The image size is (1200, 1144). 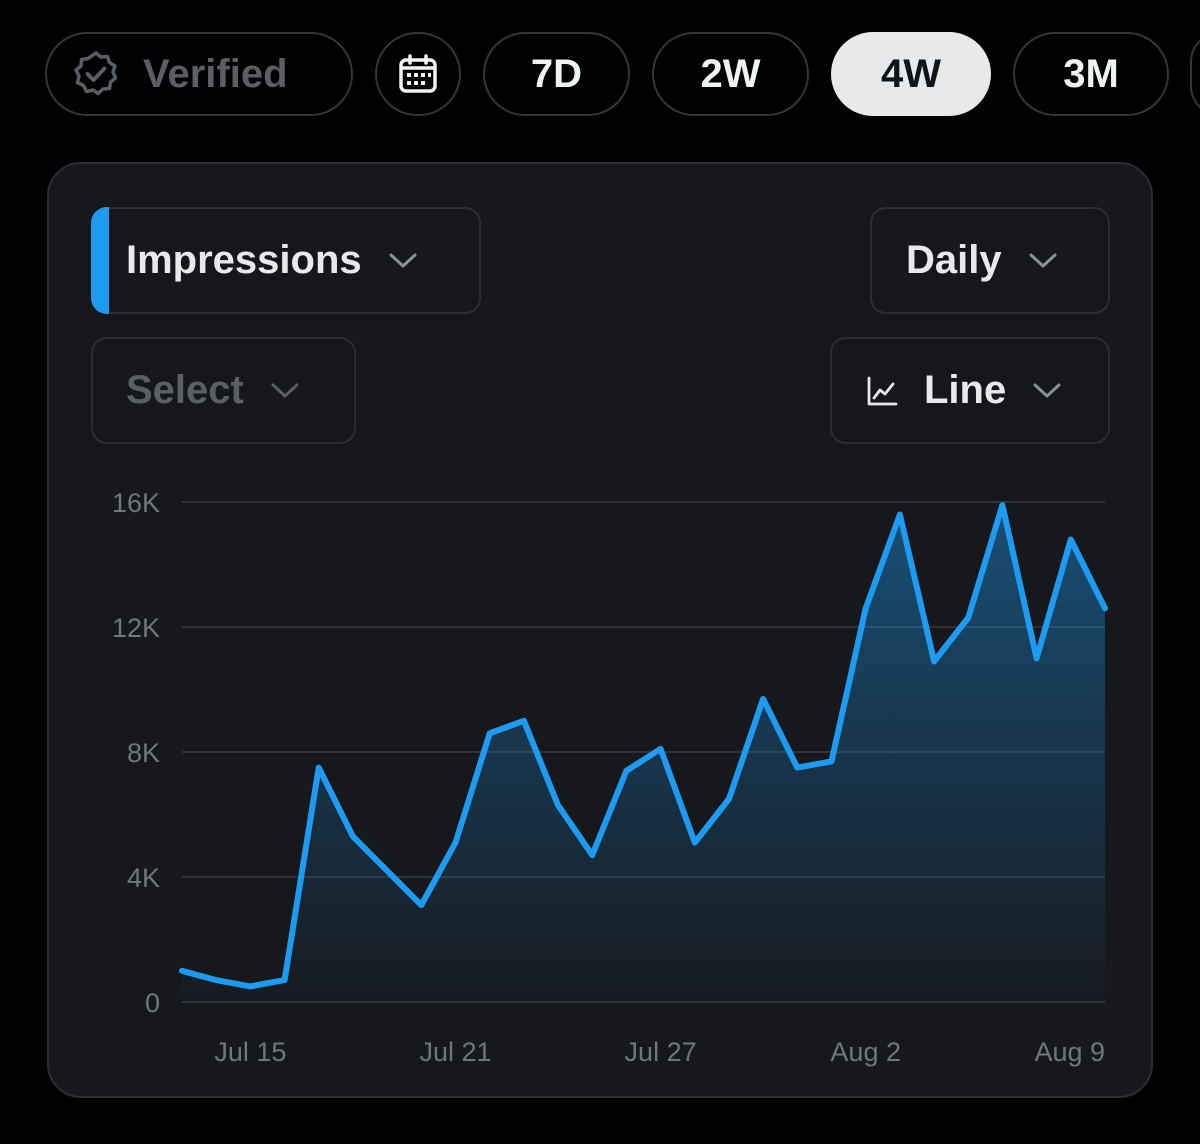 What do you see at coordinates (136, 628) in the screenshot?
I see `y-tick-label: 12K` at bounding box center [136, 628].